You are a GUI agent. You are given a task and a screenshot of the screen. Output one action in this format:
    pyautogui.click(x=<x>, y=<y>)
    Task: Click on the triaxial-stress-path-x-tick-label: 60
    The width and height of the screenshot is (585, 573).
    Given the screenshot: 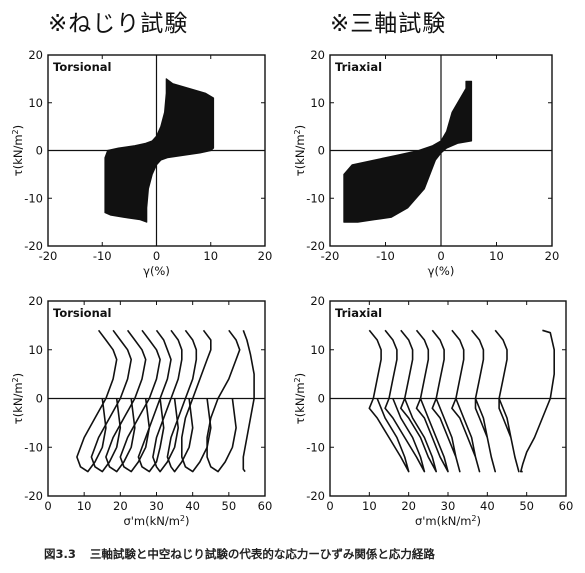 What is the action you would take?
    pyautogui.click(x=566, y=506)
    